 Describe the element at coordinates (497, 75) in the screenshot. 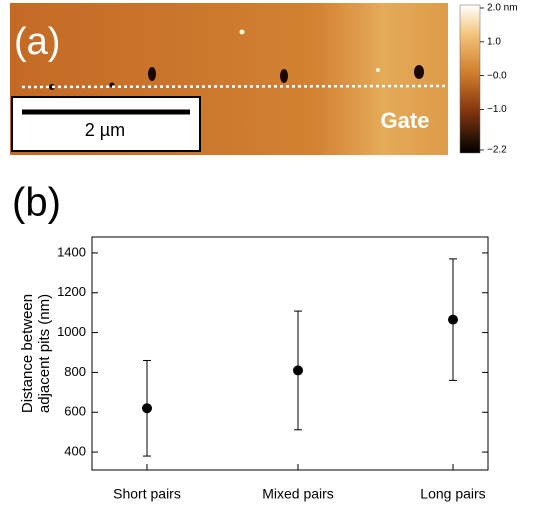

I see `colorbar-tick-label: −0.0` at that location.